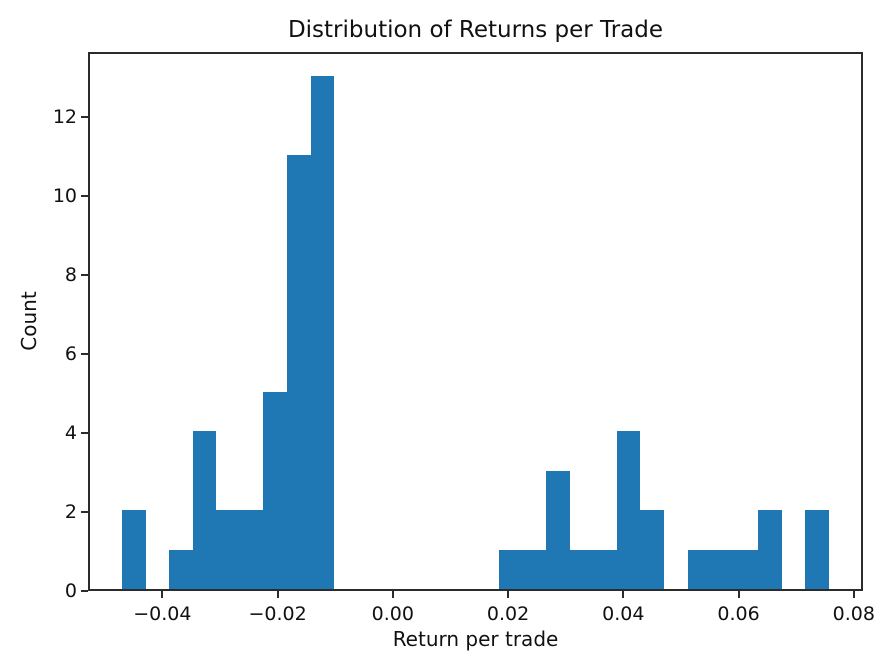 The height and width of the screenshot is (672, 896). I want to click on y-axis-label: Count, so click(29, 321).